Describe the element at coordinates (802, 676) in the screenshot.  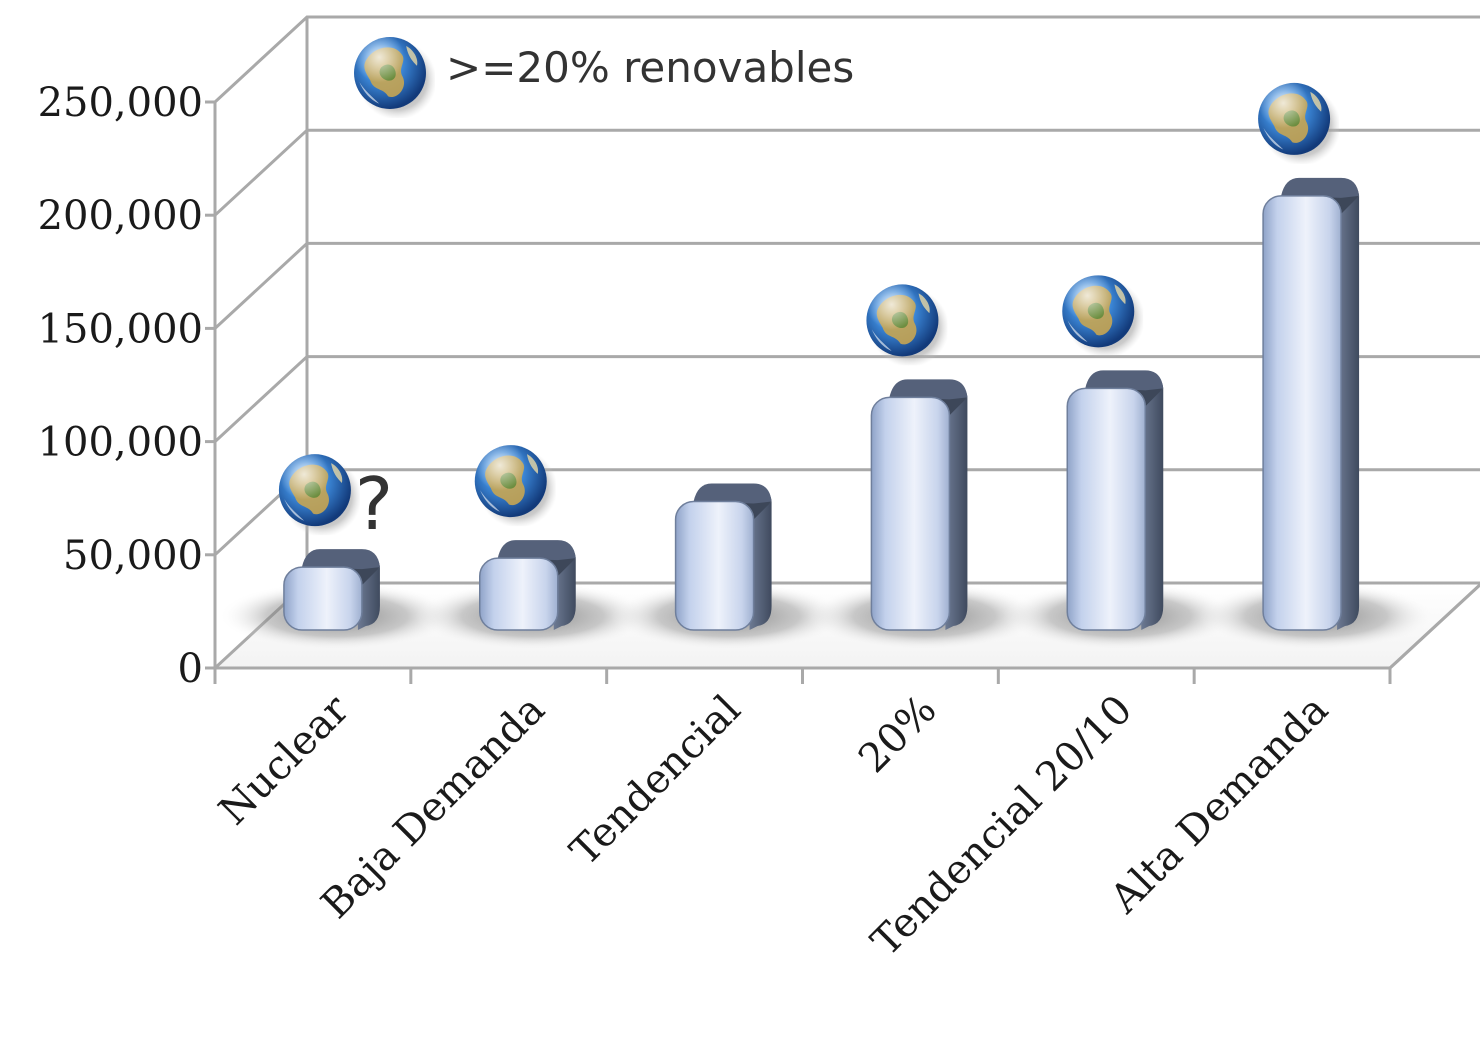
I see `x-axis` at that location.